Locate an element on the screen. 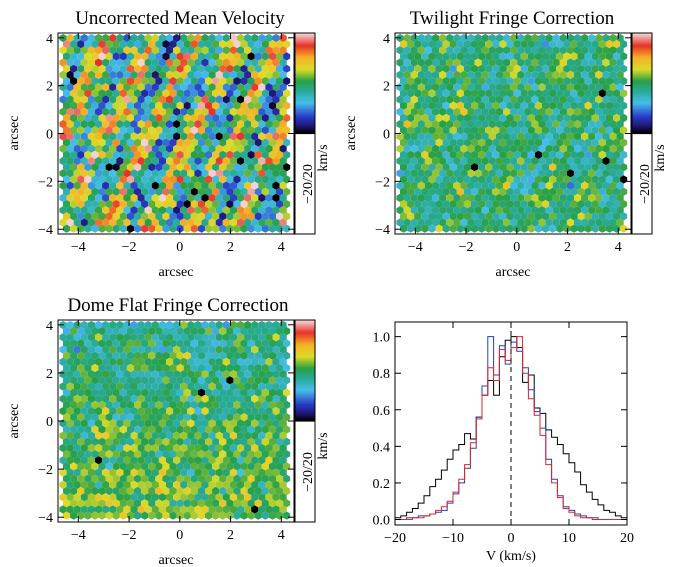 This screenshot has height=567, width=675. y-axis-label: arcsec is located at coordinates (14, 421).